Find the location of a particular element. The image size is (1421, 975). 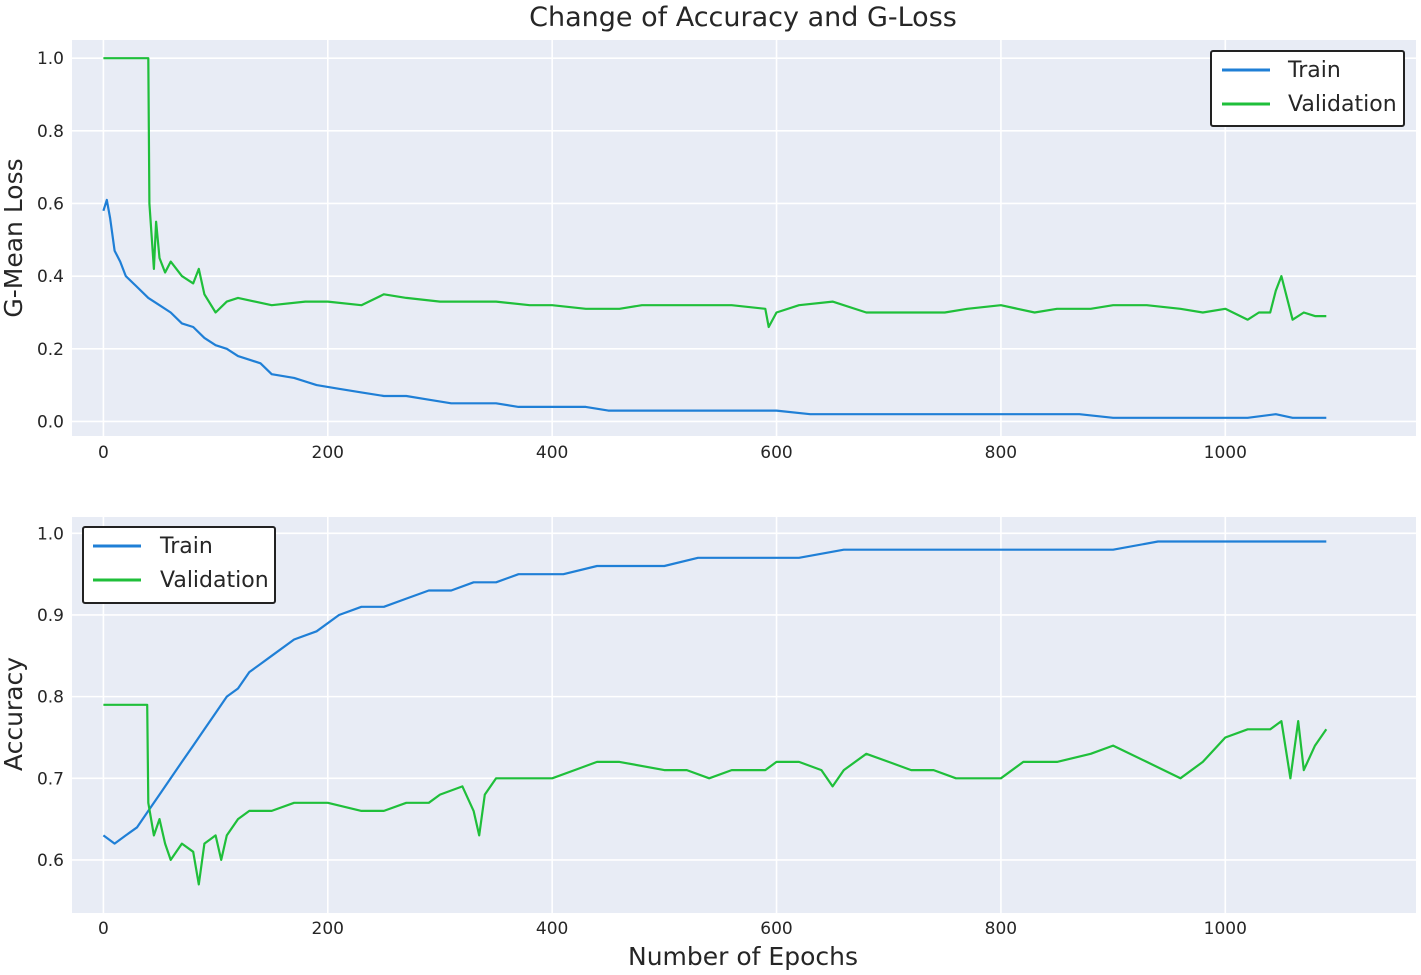

accuracy-y-axis-label: Accuracy is located at coordinates (14, 714).